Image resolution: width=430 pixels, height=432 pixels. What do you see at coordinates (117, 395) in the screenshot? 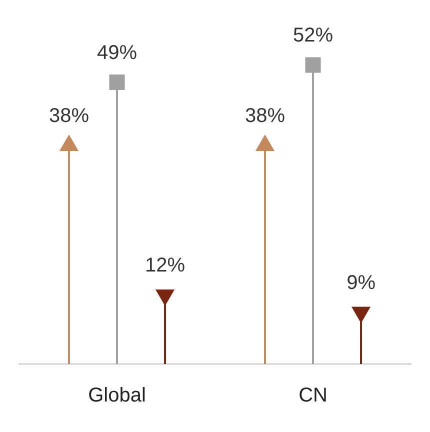
I see `x-tick-label: Global` at bounding box center [117, 395].